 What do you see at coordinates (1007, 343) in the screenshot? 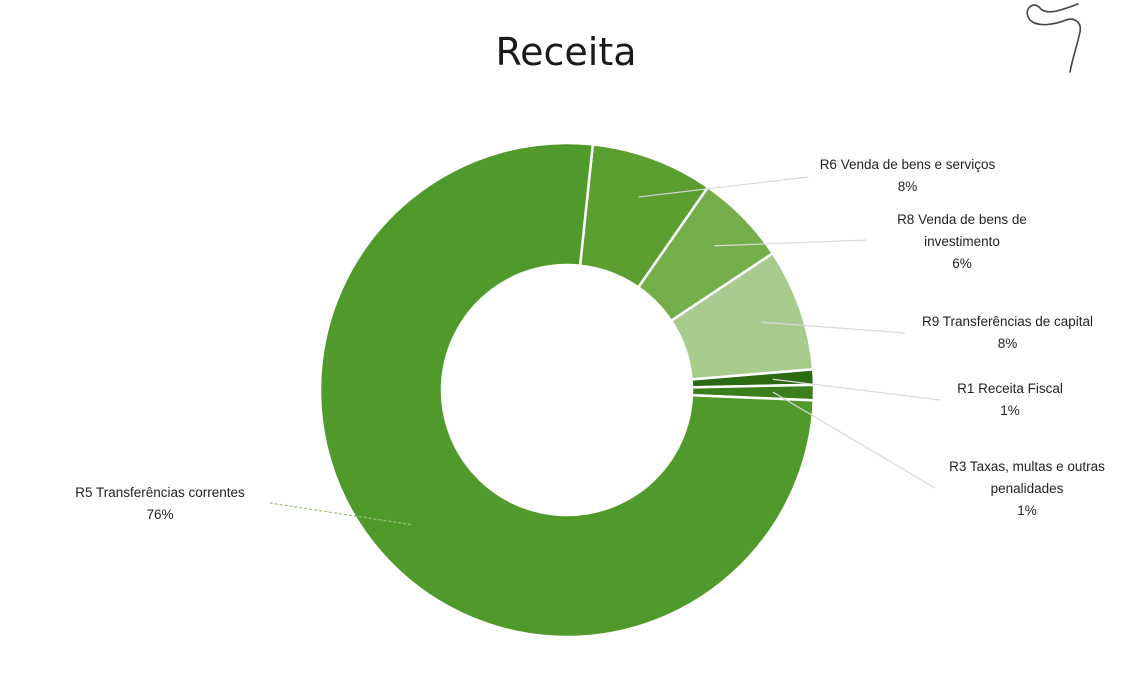
I see `slice-value-r9: 8%` at bounding box center [1007, 343].